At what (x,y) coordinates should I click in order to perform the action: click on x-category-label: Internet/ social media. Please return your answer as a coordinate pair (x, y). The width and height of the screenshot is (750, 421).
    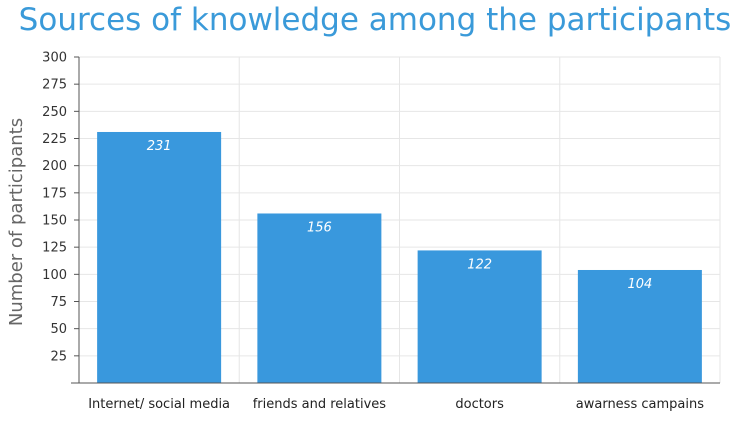
    Looking at the image, I should click on (159, 404).